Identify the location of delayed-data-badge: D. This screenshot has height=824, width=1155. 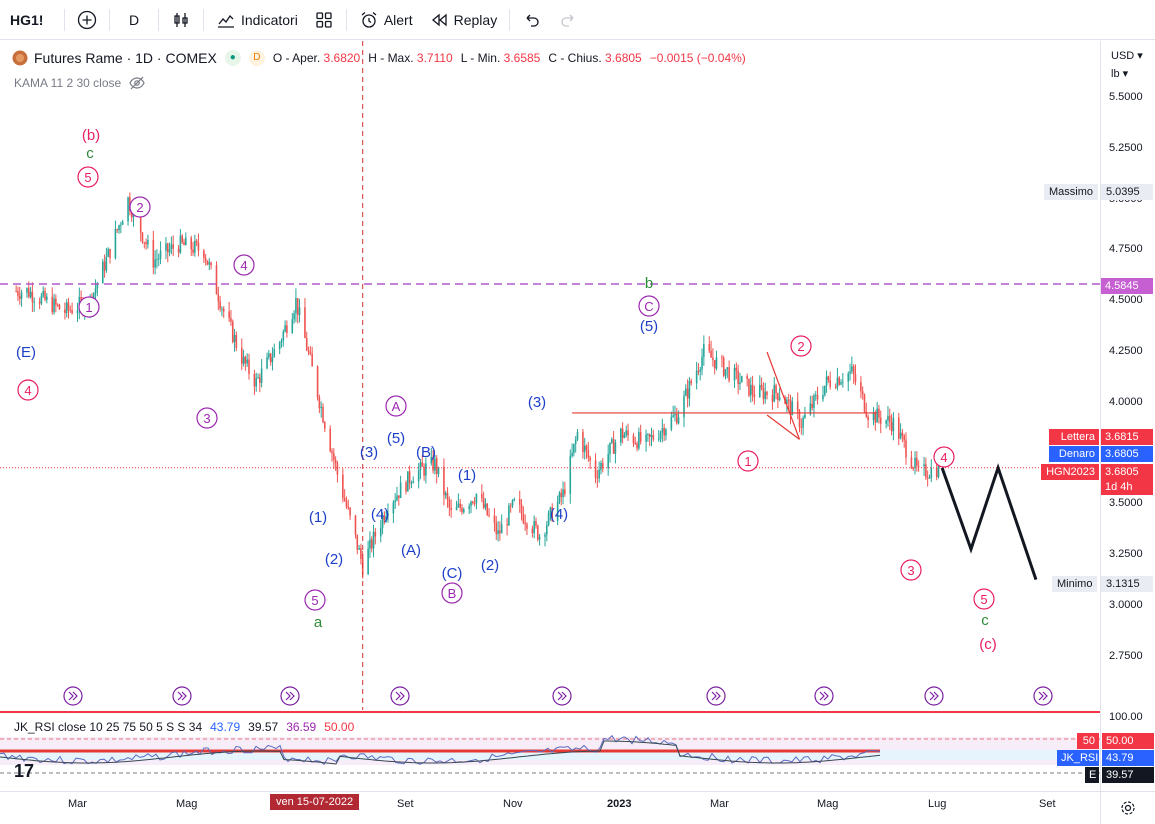
(256, 58).